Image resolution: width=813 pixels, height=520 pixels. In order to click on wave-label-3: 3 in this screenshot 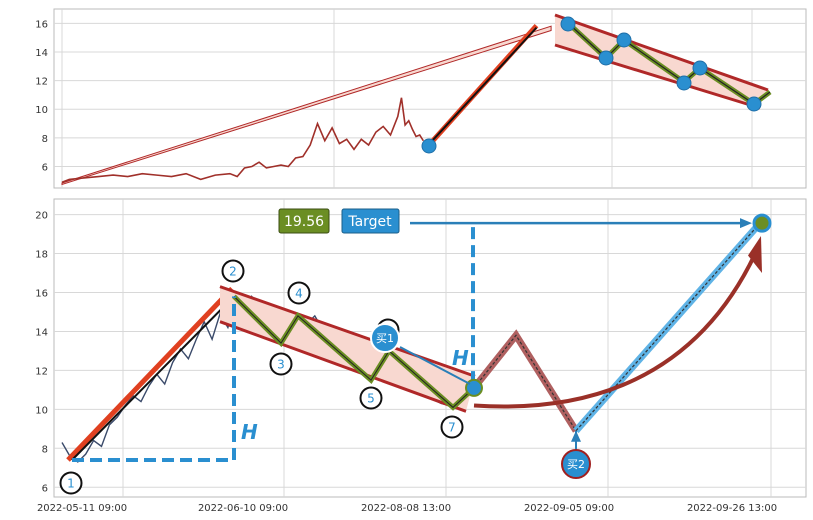, I will do `click(281, 365)`.